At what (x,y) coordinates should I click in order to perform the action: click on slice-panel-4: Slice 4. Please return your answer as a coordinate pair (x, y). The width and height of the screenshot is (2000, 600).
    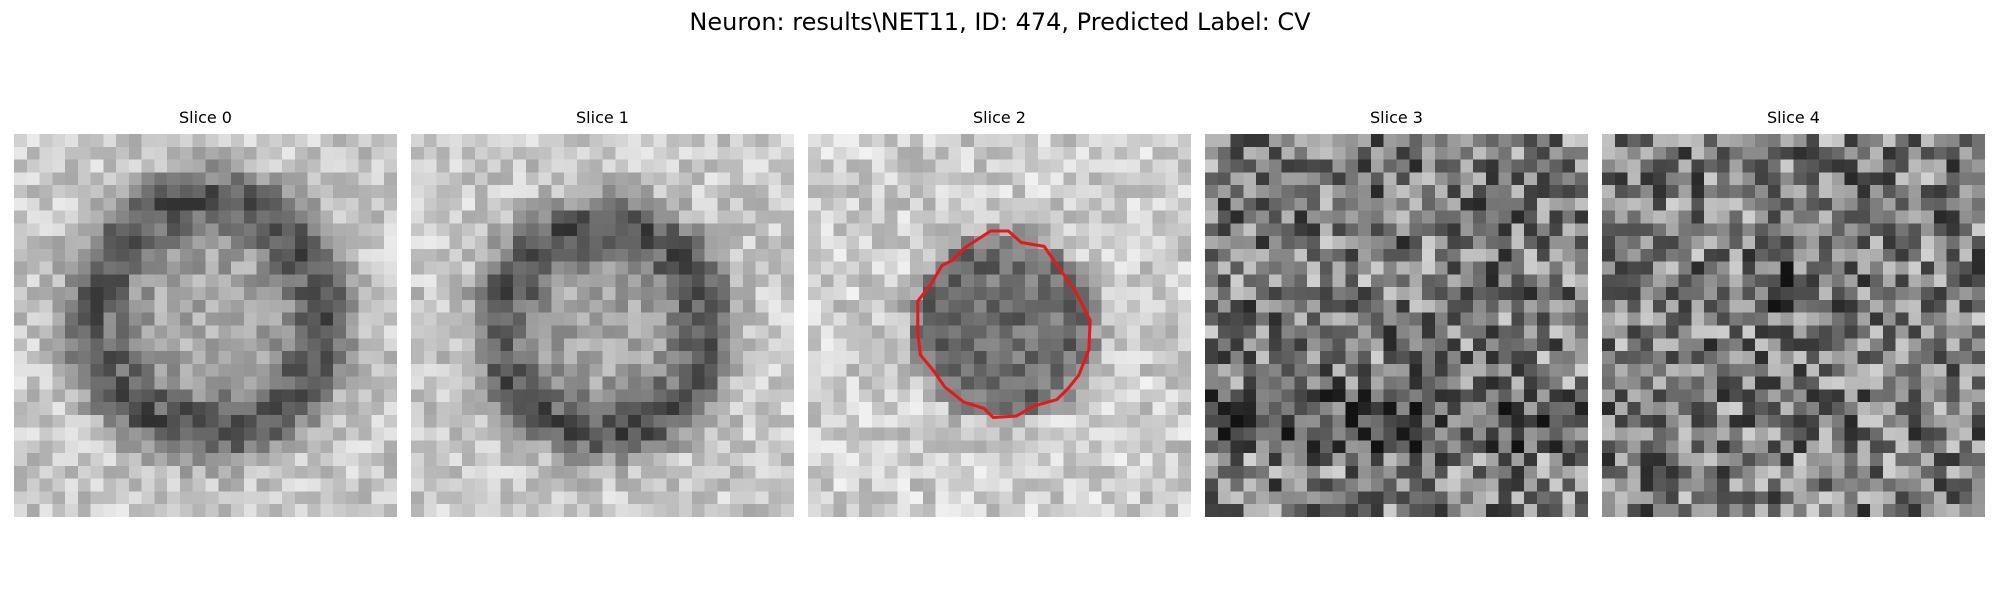
    Looking at the image, I should click on (1793, 312).